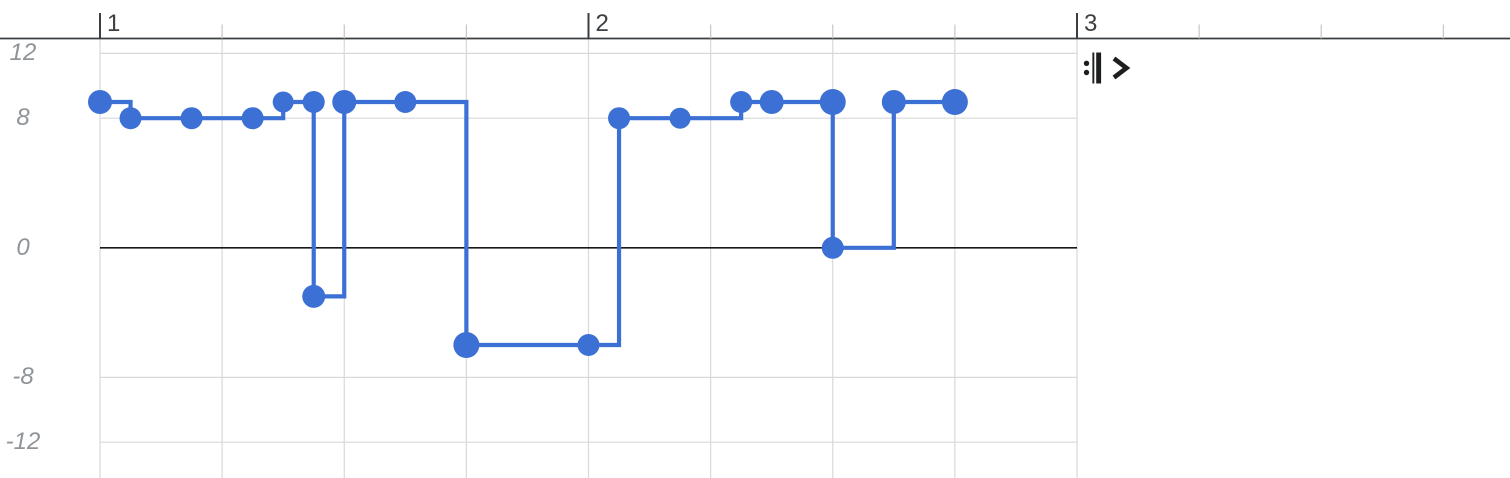 Image resolution: width=1510 pixels, height=478 pixels. I want to click on y-axis-label-8: 8, so click(23, 118).